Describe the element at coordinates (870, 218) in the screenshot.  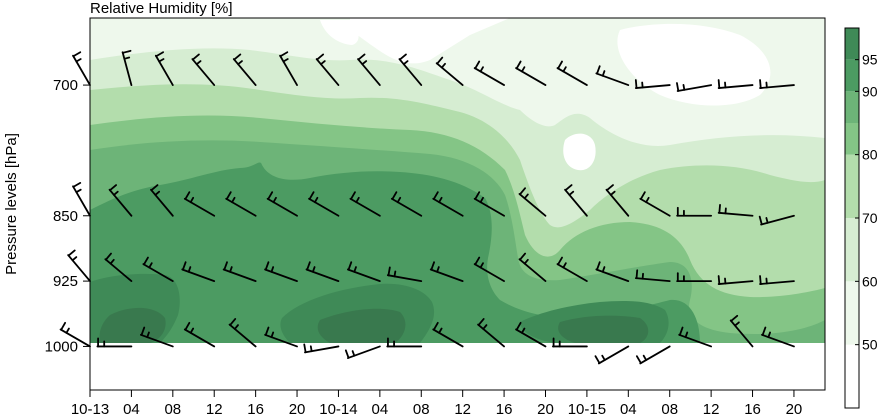
I see `colorbar-tick-label: 70` at that location.